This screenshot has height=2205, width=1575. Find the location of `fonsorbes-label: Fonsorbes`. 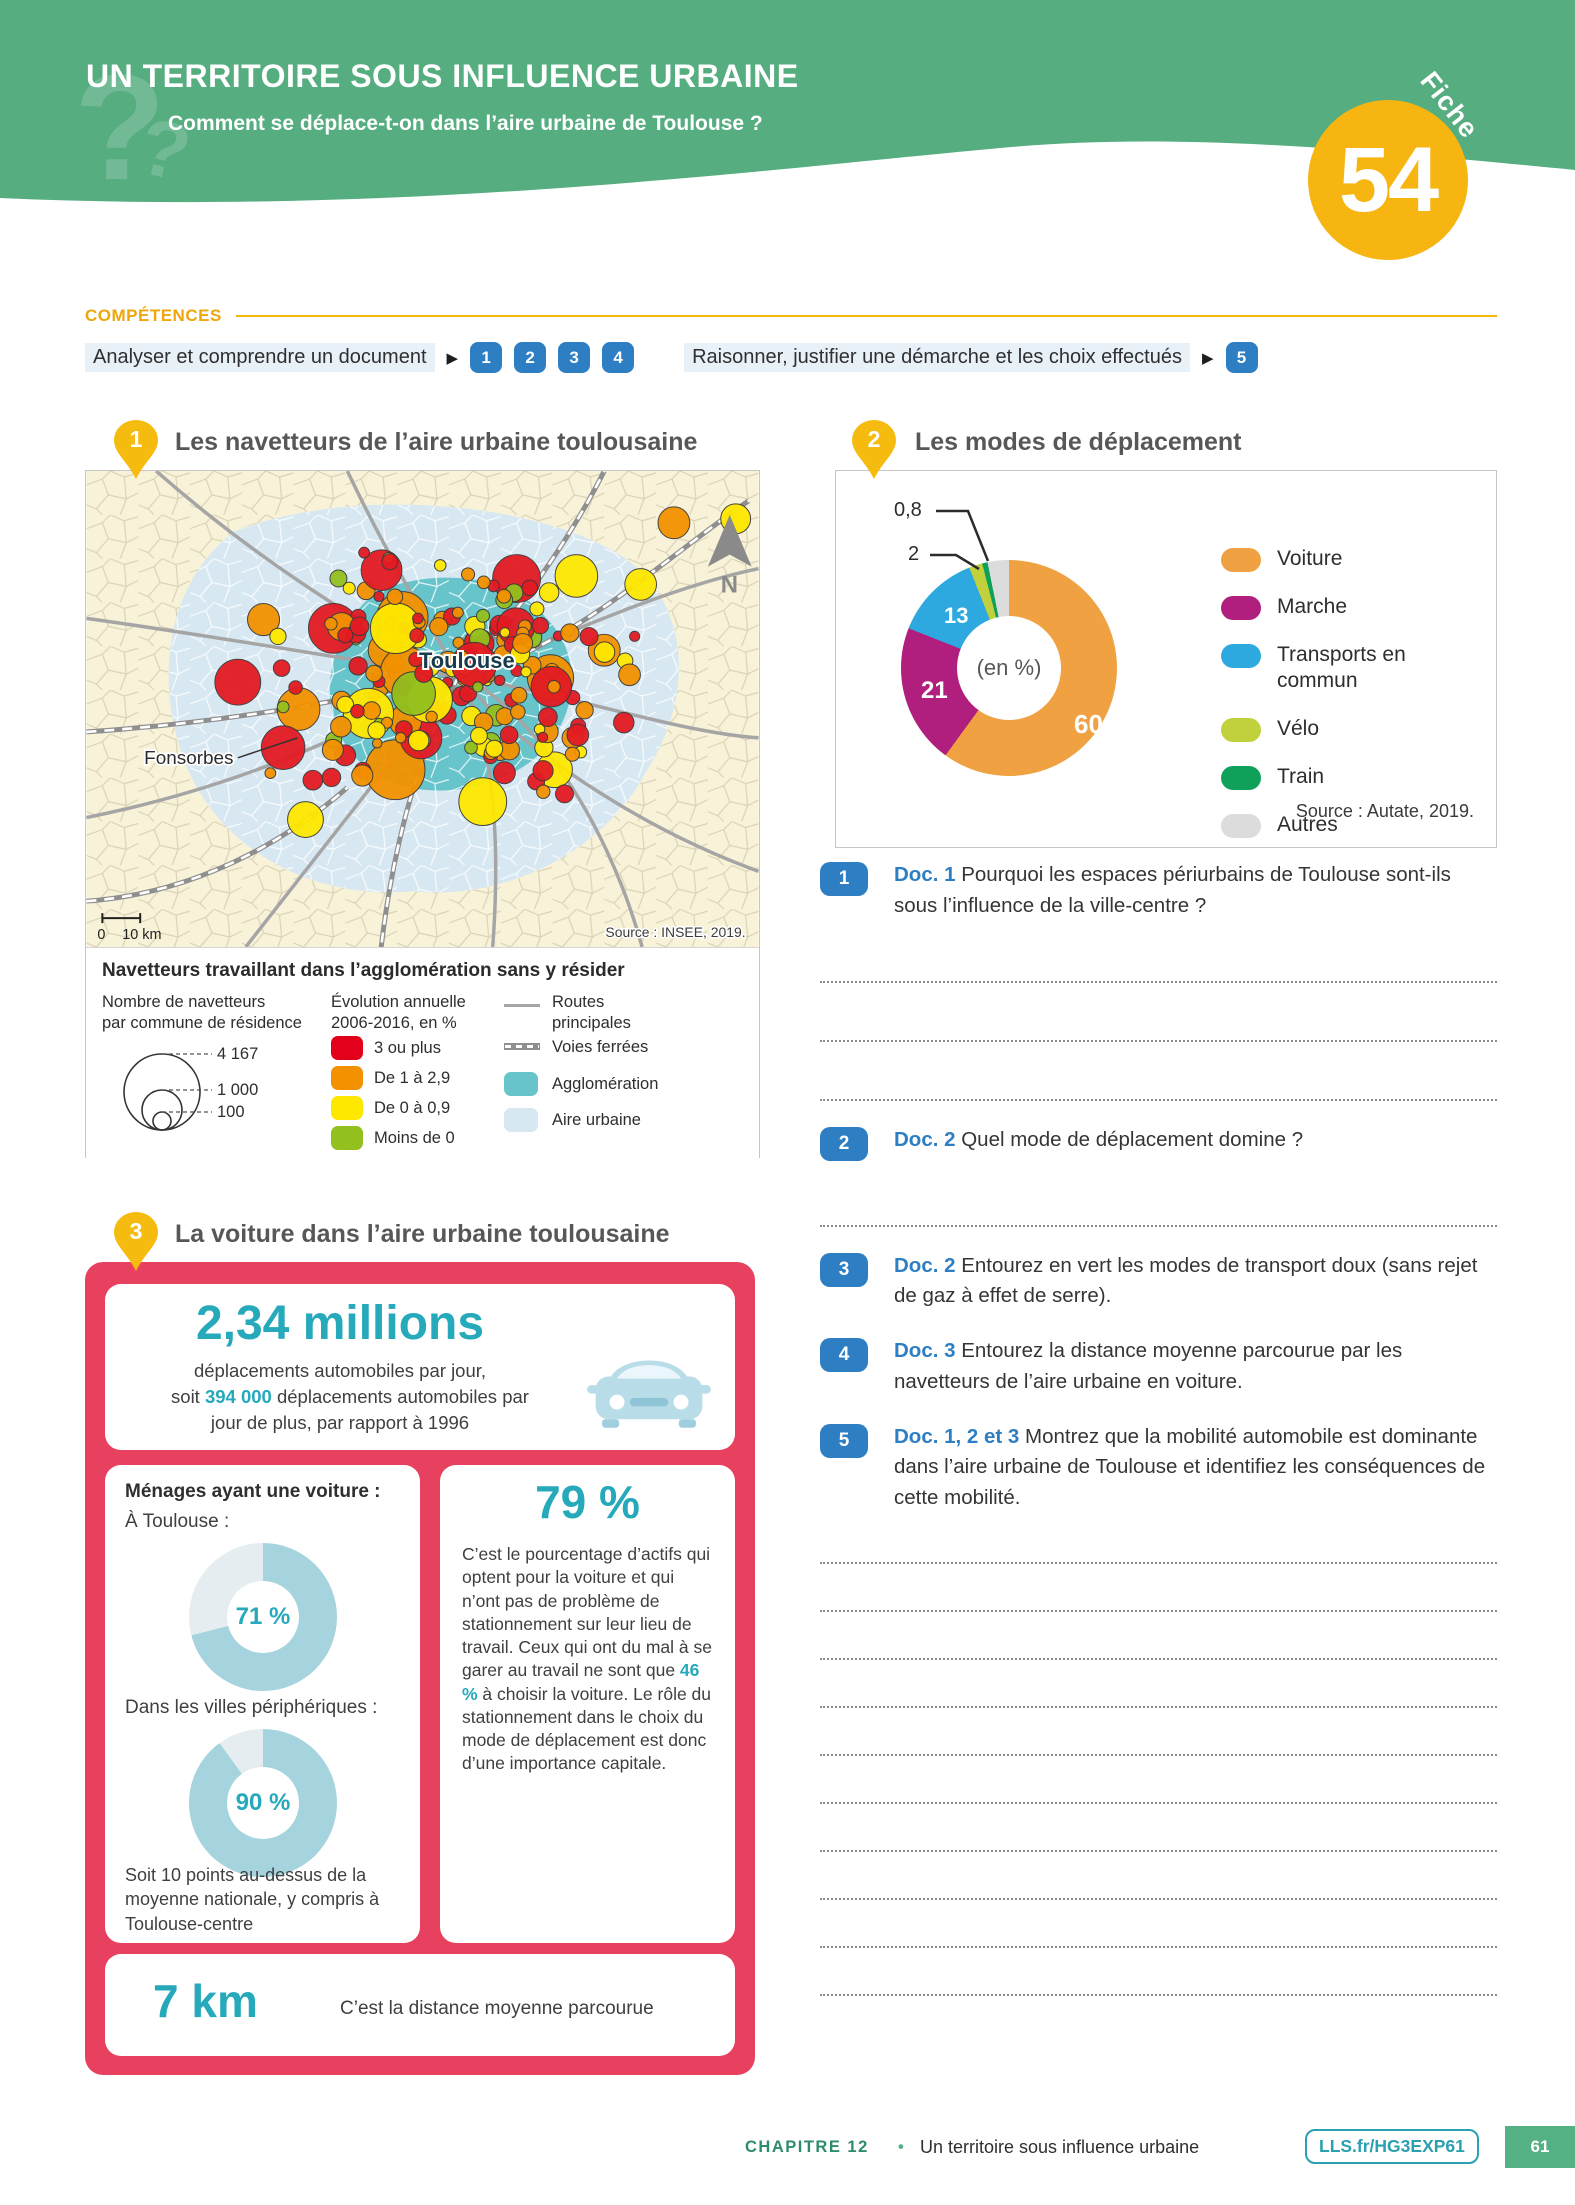

fonsorbes-label: Fonsorbes is located at coordinates (188, 758).